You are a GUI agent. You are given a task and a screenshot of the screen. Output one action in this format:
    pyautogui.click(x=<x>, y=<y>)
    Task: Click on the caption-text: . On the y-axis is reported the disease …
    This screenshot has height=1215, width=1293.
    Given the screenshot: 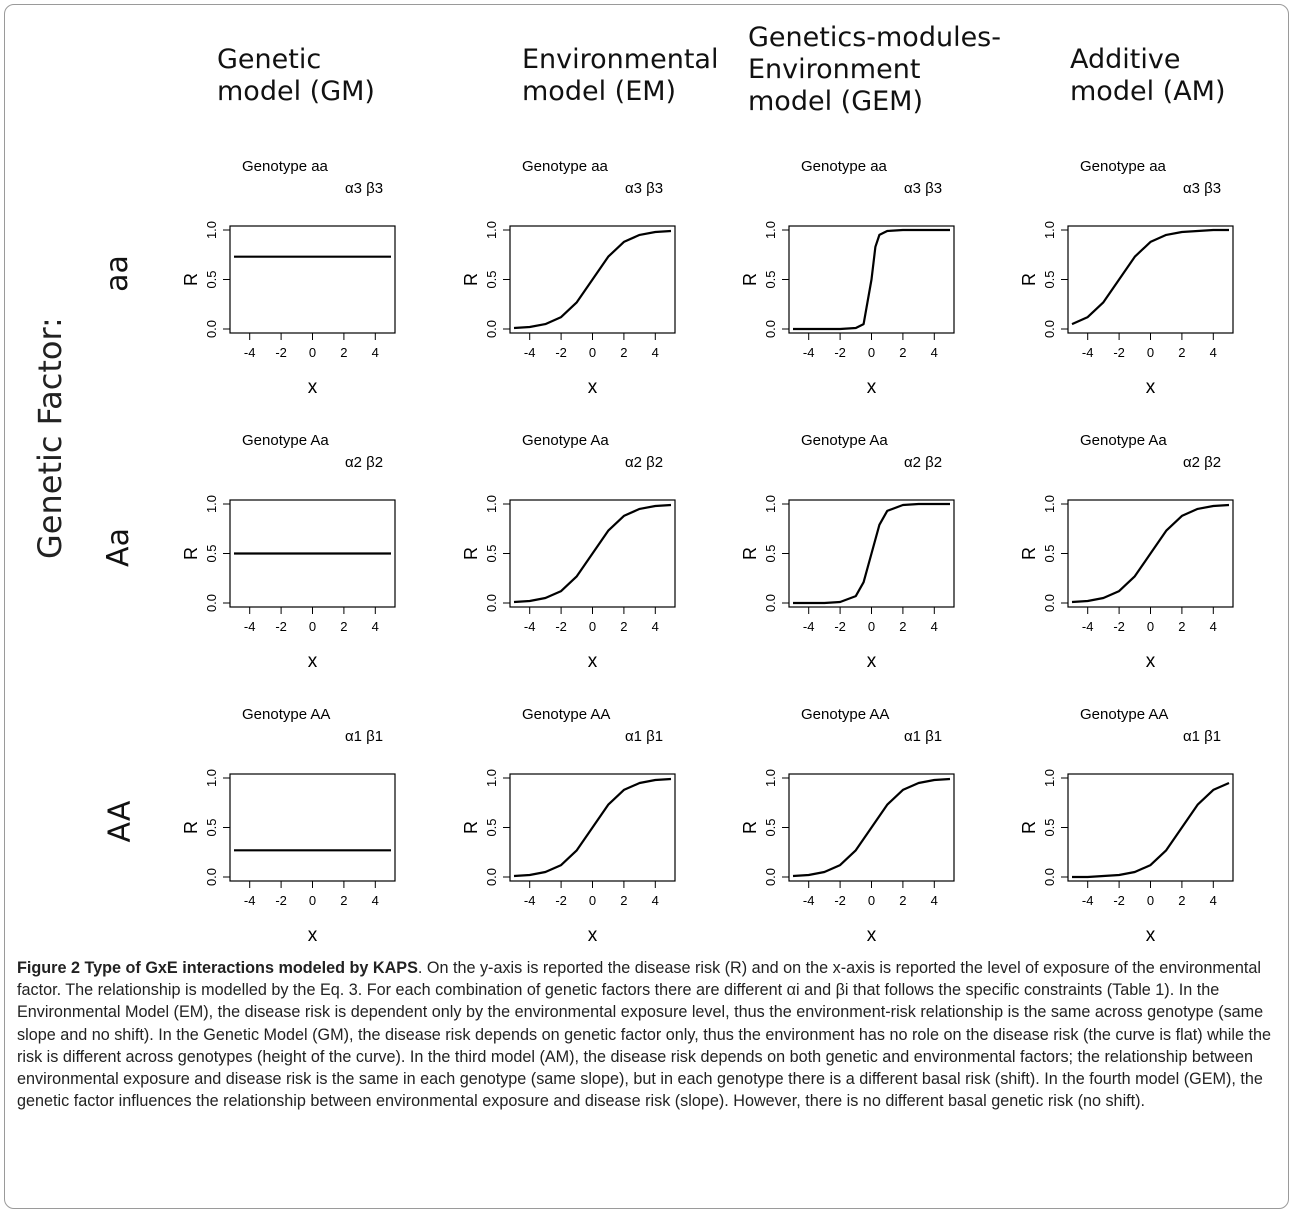 What is the action you would take?
    pyautogui.click(x=644, y=1035)
    